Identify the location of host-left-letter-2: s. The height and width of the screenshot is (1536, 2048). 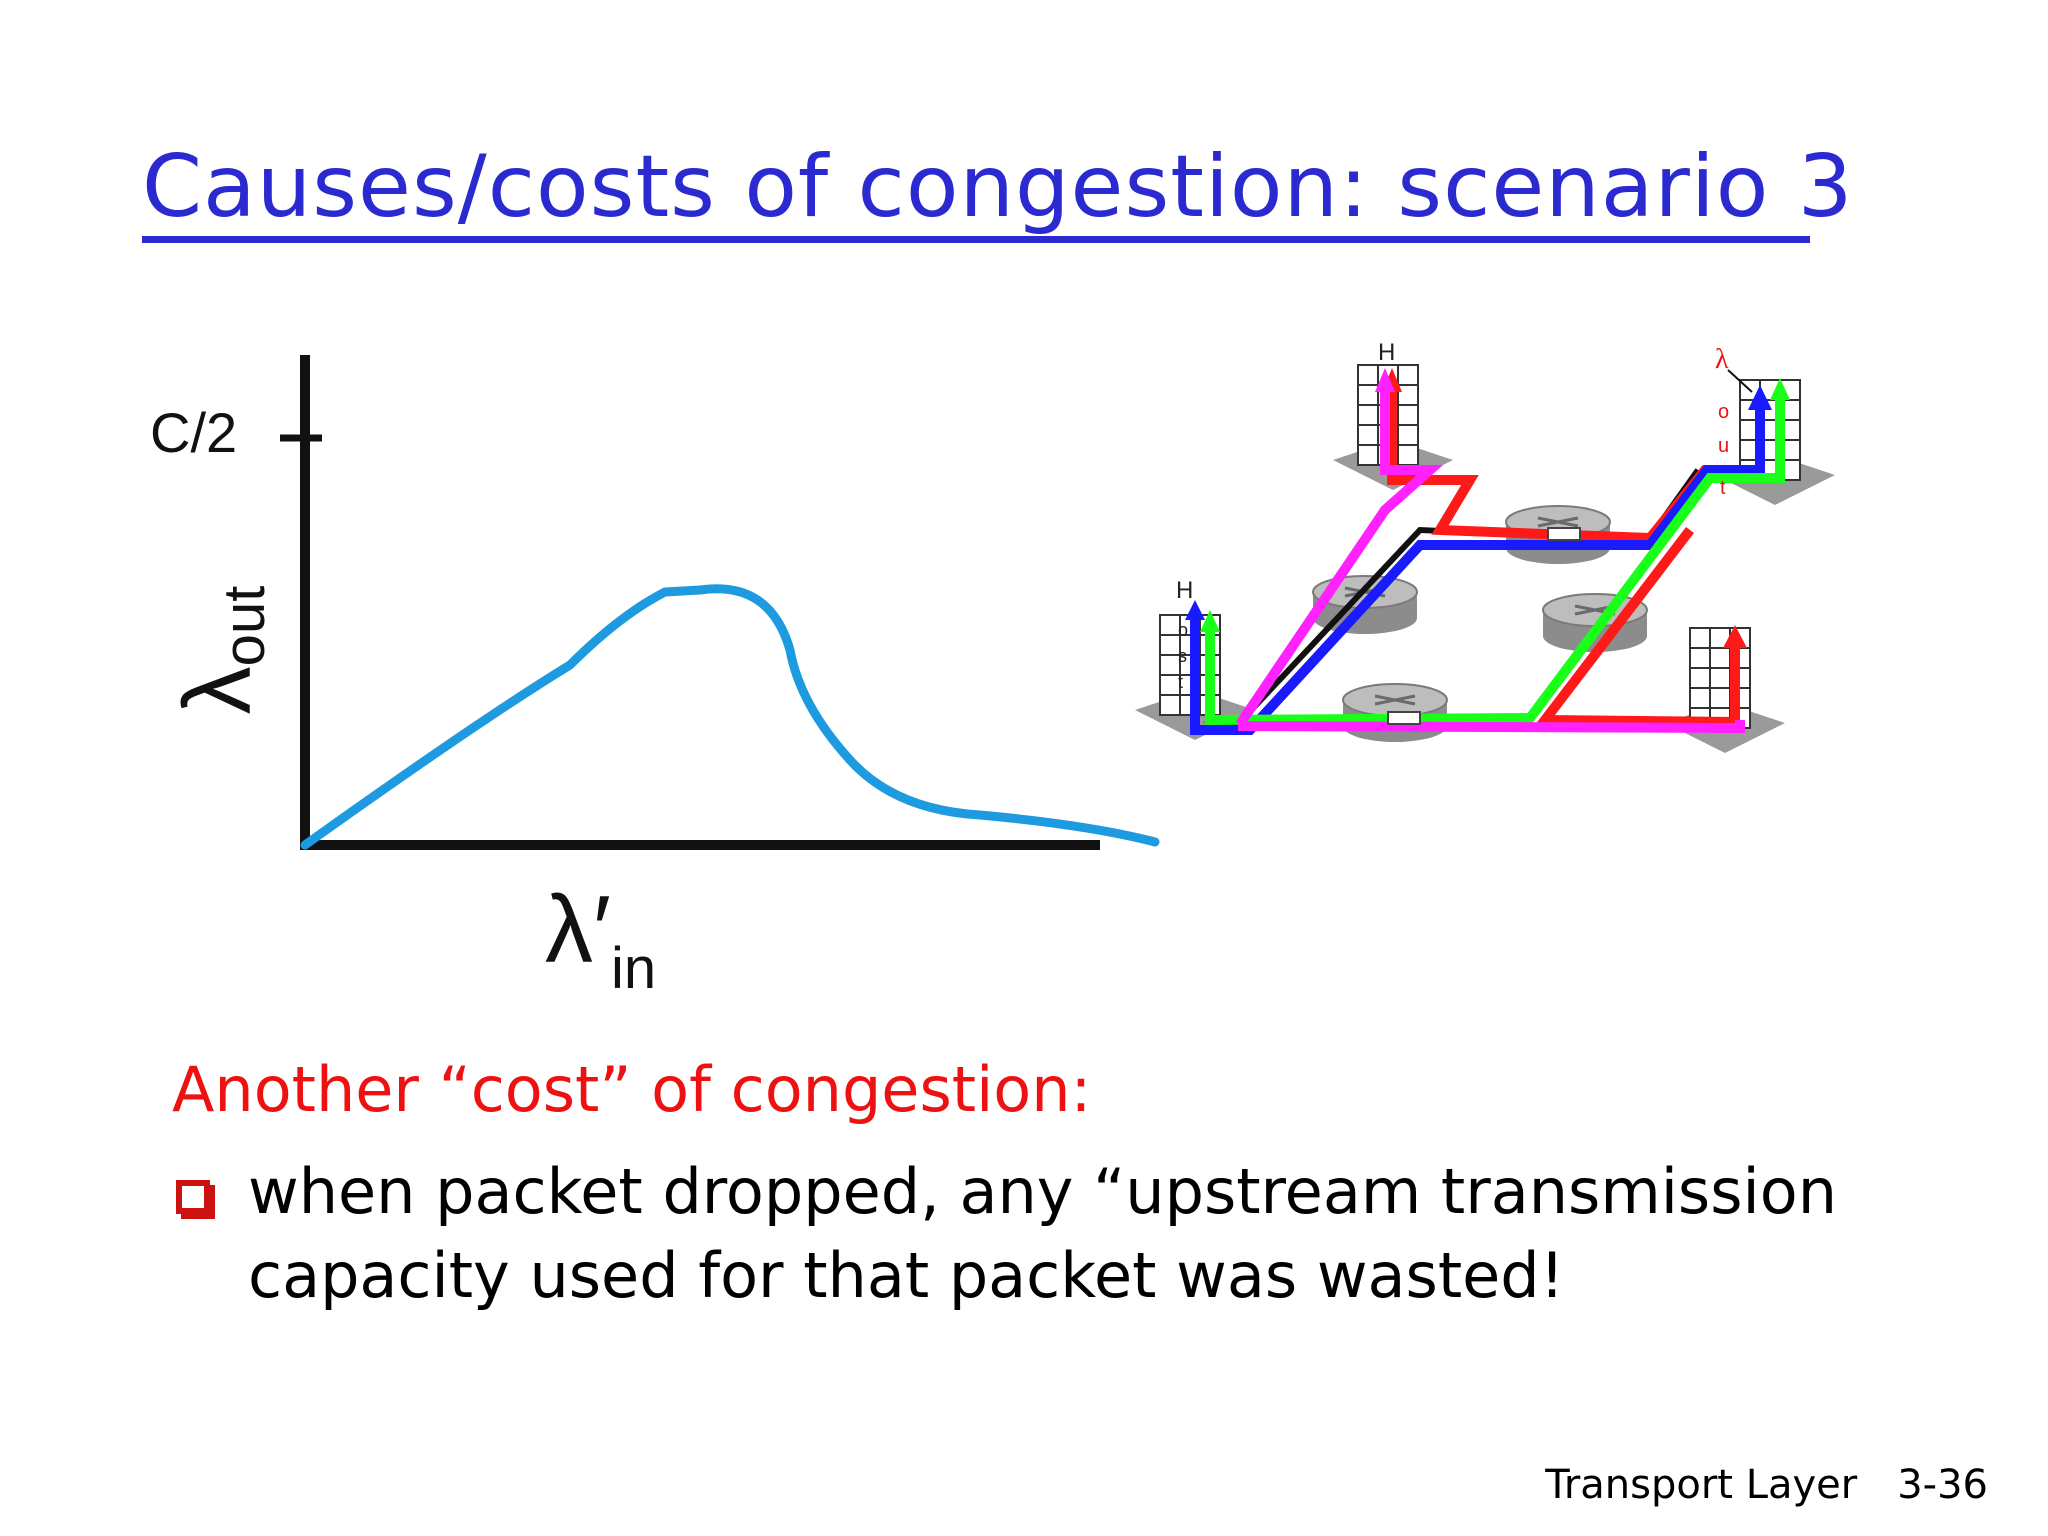
(1182, 656).